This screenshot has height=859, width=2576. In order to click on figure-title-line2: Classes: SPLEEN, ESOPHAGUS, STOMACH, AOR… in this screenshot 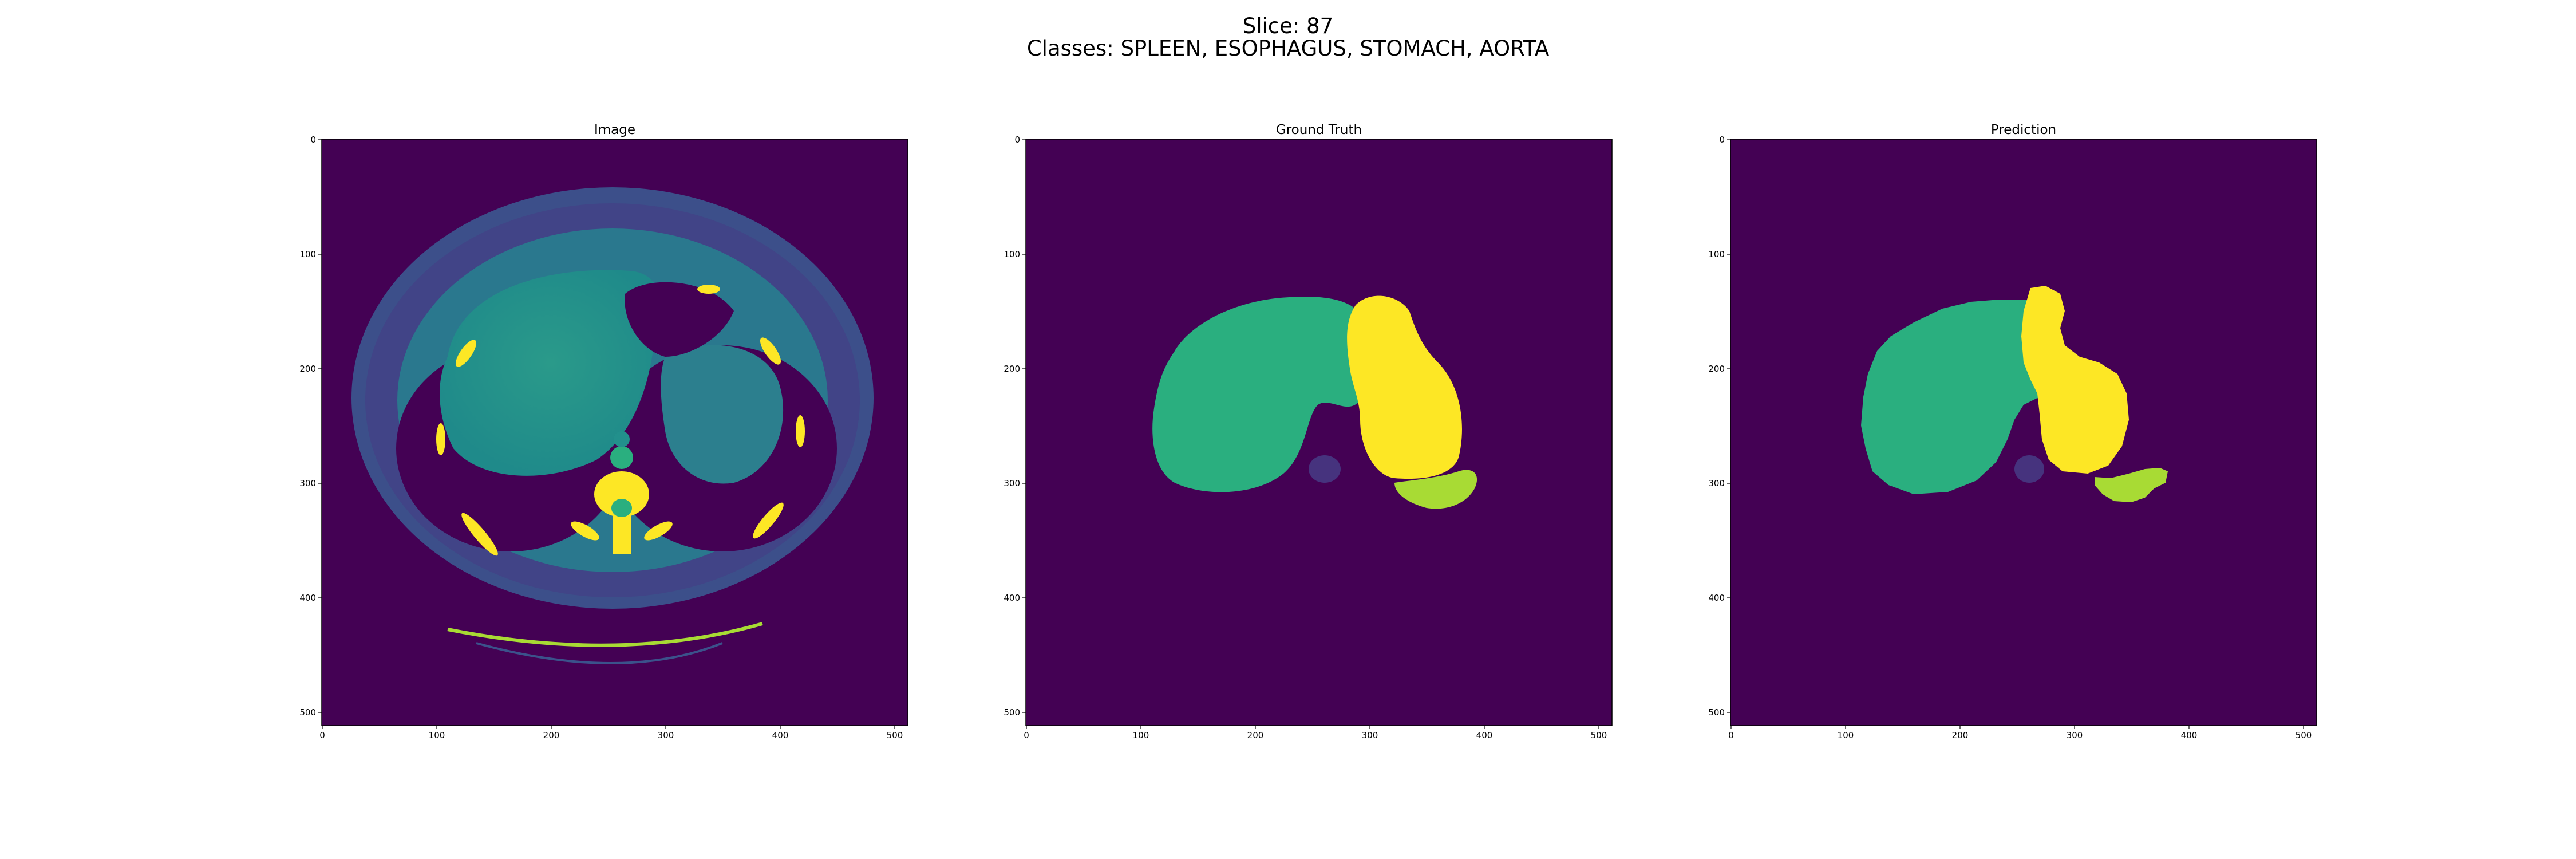, I will do `click(1288, 48)`.